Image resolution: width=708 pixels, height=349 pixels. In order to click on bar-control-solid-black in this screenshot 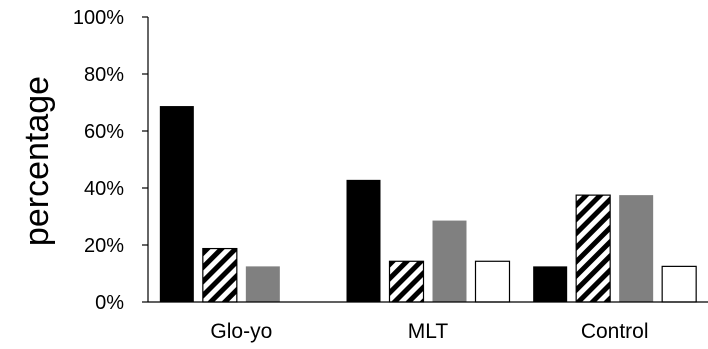, I will do `click(550, 284)`.